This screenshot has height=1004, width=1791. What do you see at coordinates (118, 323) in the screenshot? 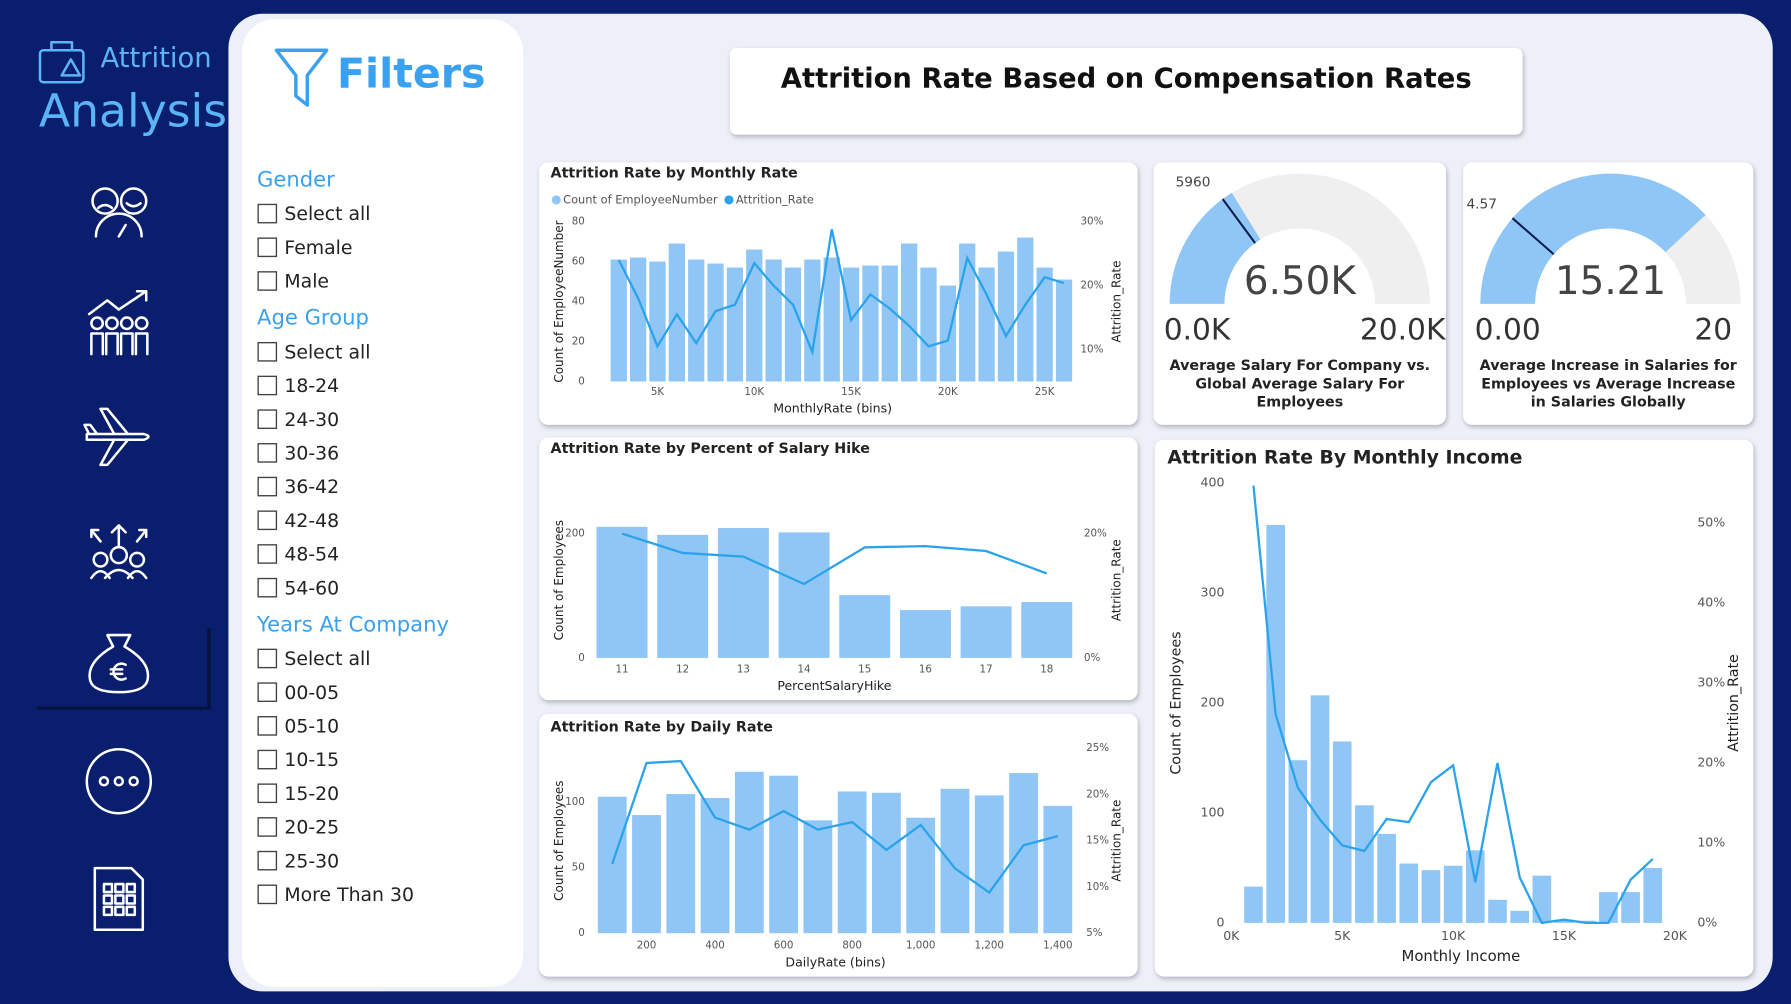
I see `nav-workforce` at bounding box center [118, 323].